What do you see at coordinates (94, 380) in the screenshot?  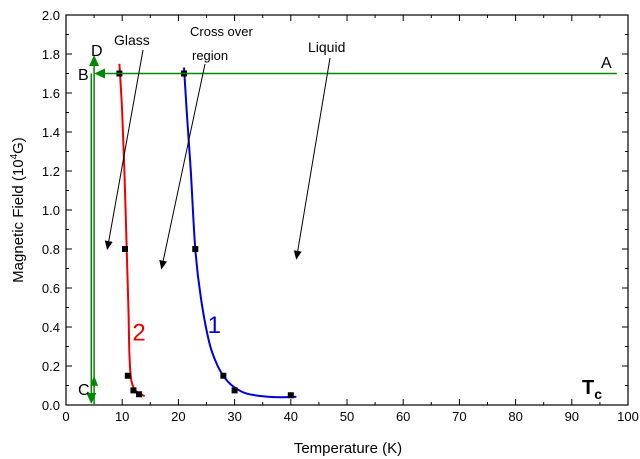 I see `path-c-arrowhead` at bounding box center [94, 380].